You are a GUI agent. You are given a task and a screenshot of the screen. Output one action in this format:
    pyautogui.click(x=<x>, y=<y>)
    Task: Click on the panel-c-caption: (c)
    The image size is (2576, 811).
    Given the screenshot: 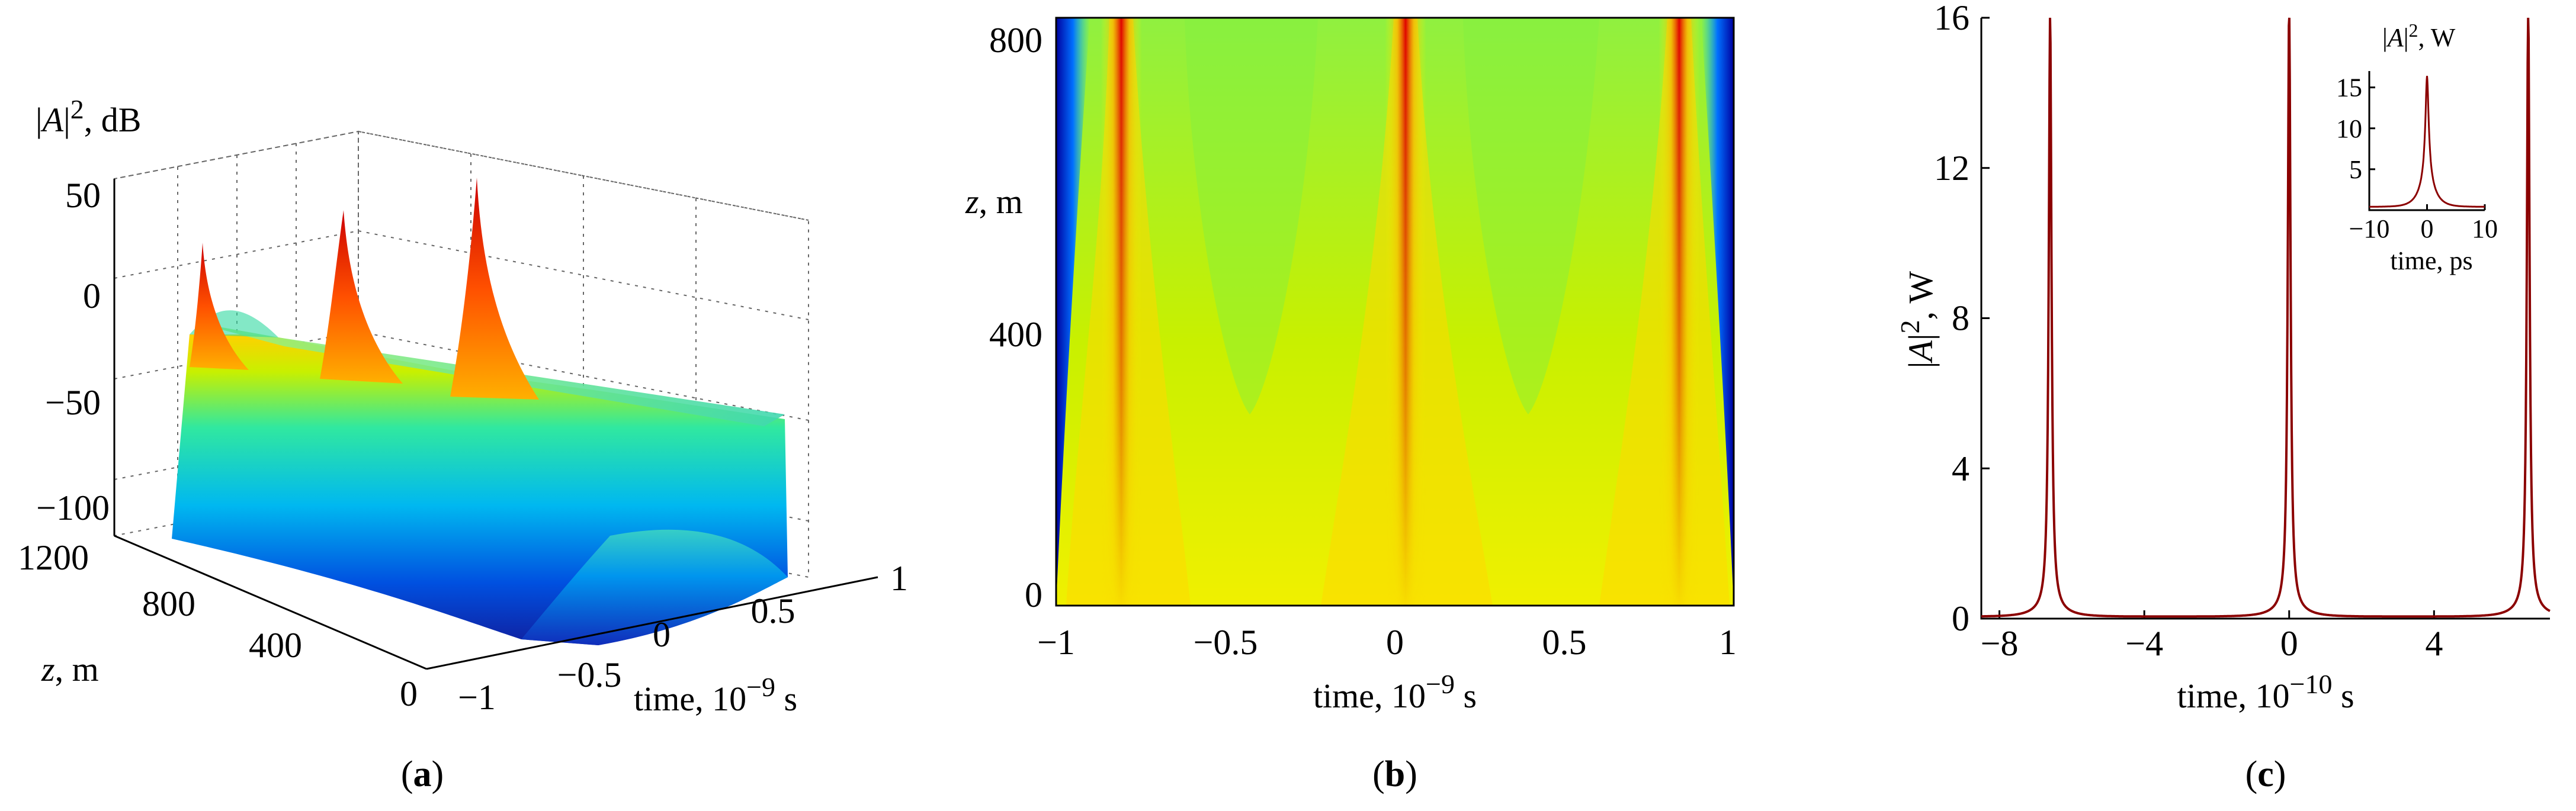 What is the action you would take?
    pyautogui.click(x=2265, y=774)
    